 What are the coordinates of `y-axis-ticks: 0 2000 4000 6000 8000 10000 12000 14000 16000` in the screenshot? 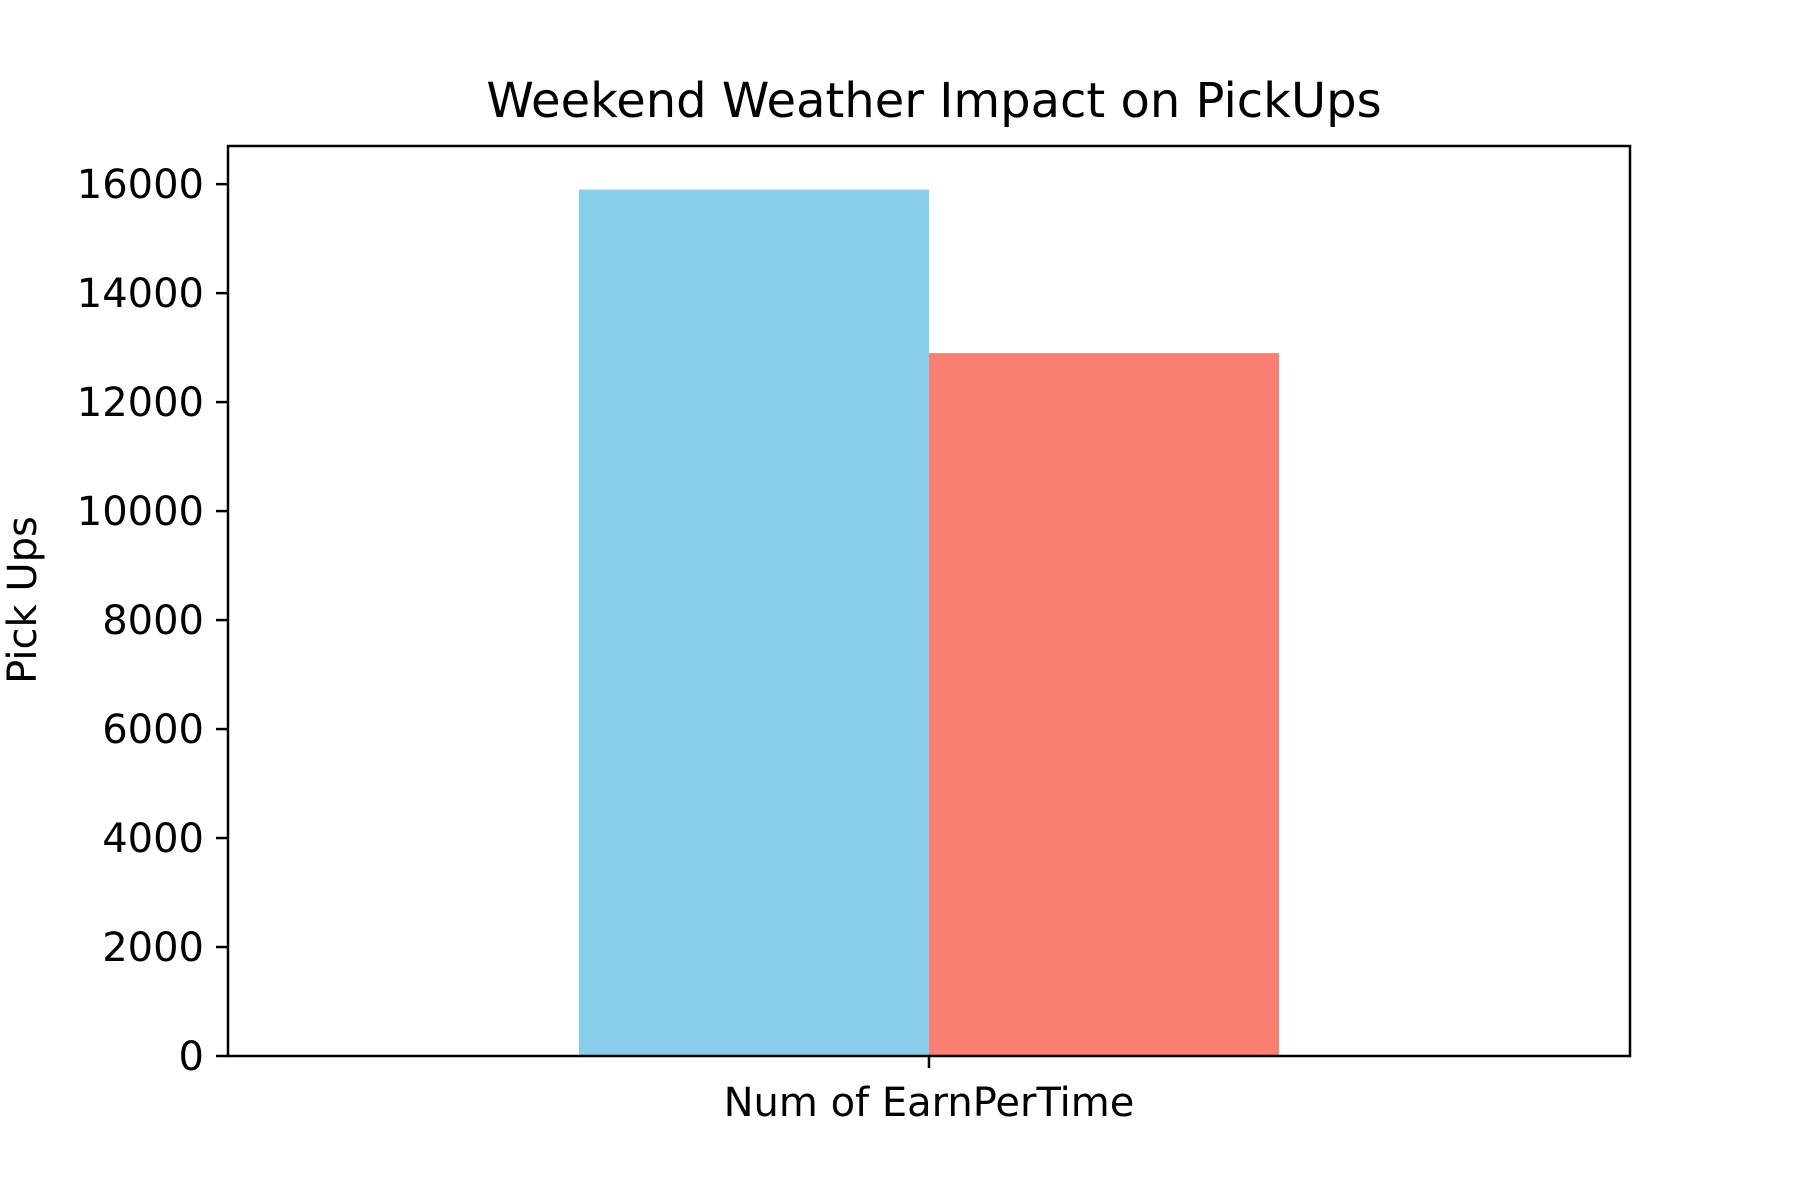 It's located at (152, 621).